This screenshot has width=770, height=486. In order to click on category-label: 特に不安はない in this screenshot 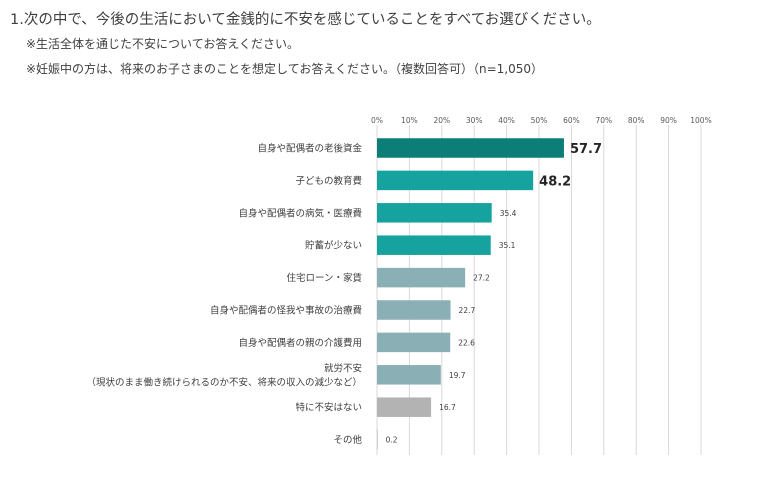, I will do `click(328, 408)`.